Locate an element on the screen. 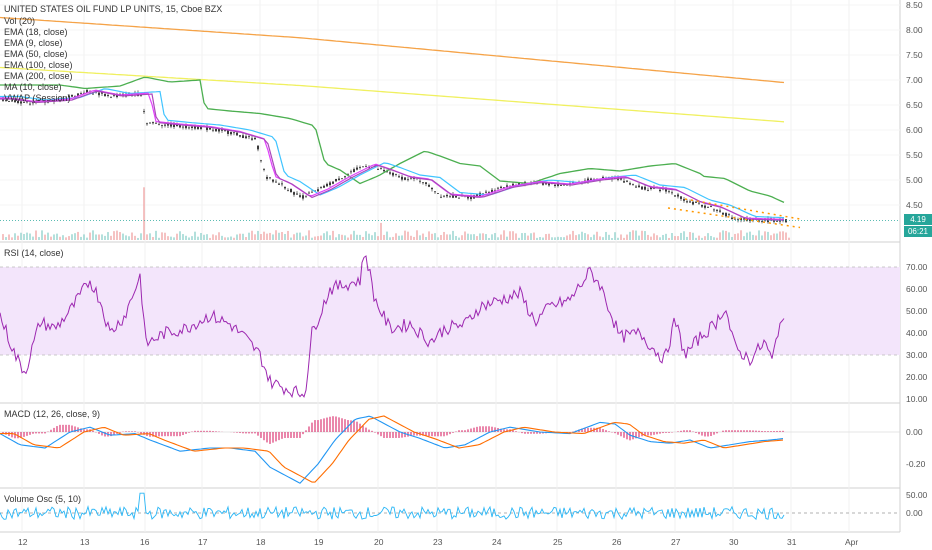 The height and width of the screenshot is (550, 932). rsi-tick: 30.00 is located at coordinates (917, 355).